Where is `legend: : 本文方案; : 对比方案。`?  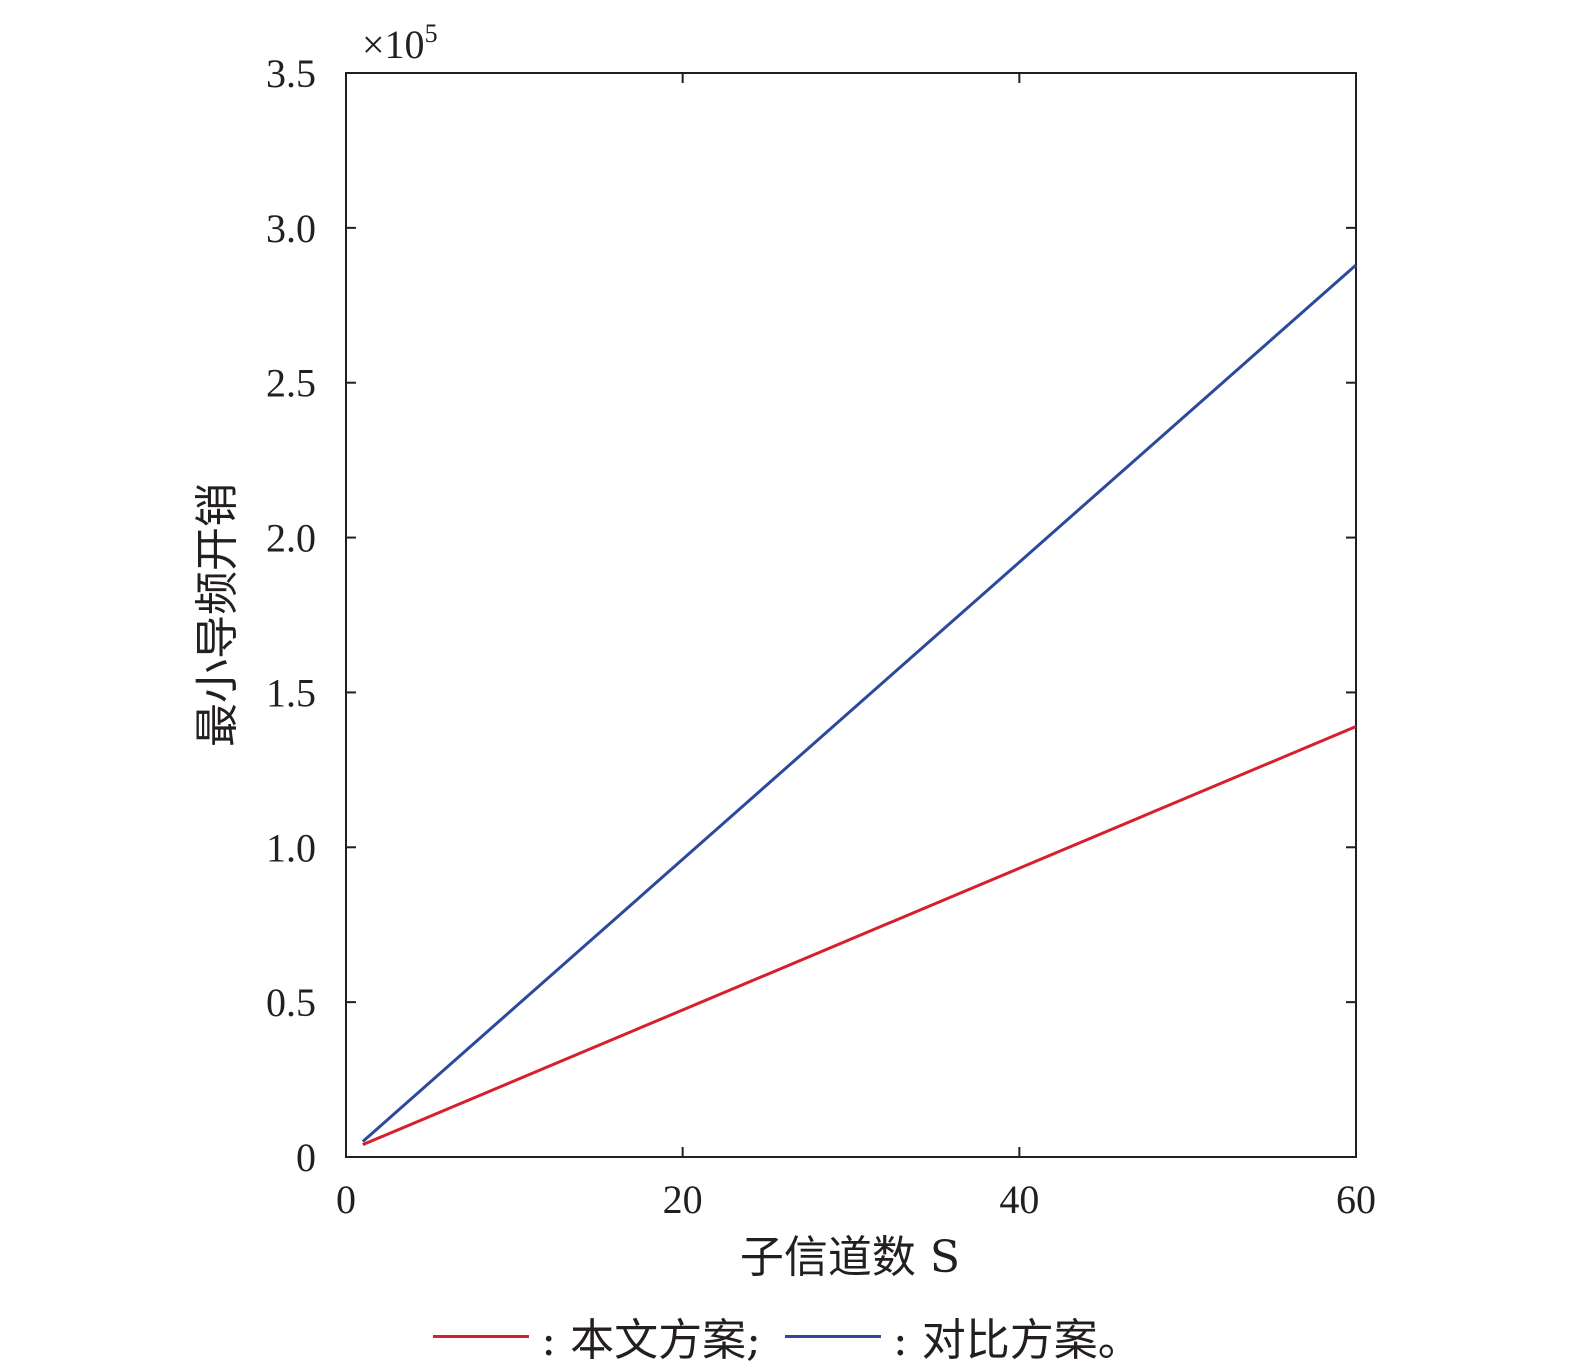 legend: : 本文方案; : 对比方案。 is located at coordinates (787, 1337).